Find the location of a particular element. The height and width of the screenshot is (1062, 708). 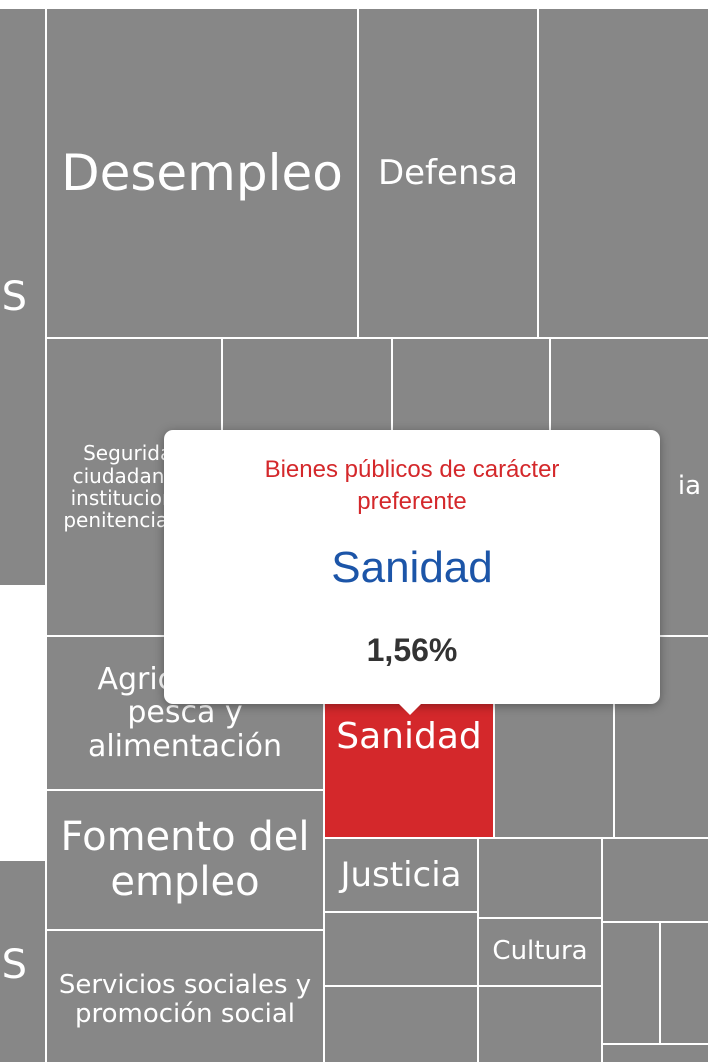

treemap-cell: Justicia is located at coordinates (401, 875).